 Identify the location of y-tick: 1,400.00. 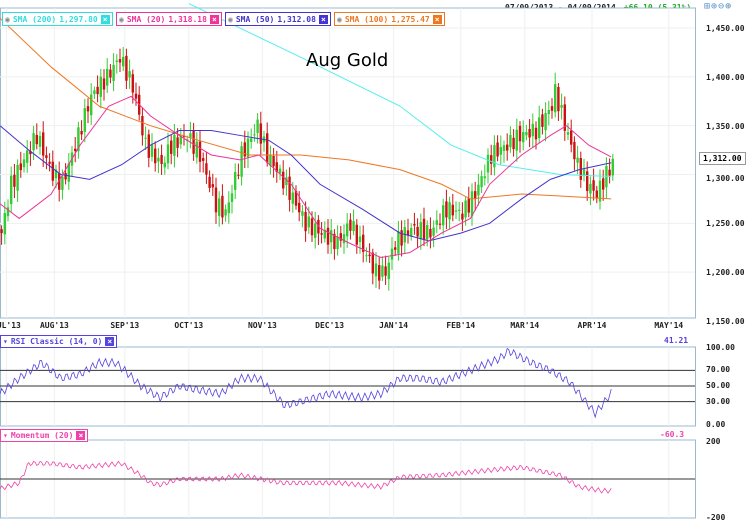
(725, 77).